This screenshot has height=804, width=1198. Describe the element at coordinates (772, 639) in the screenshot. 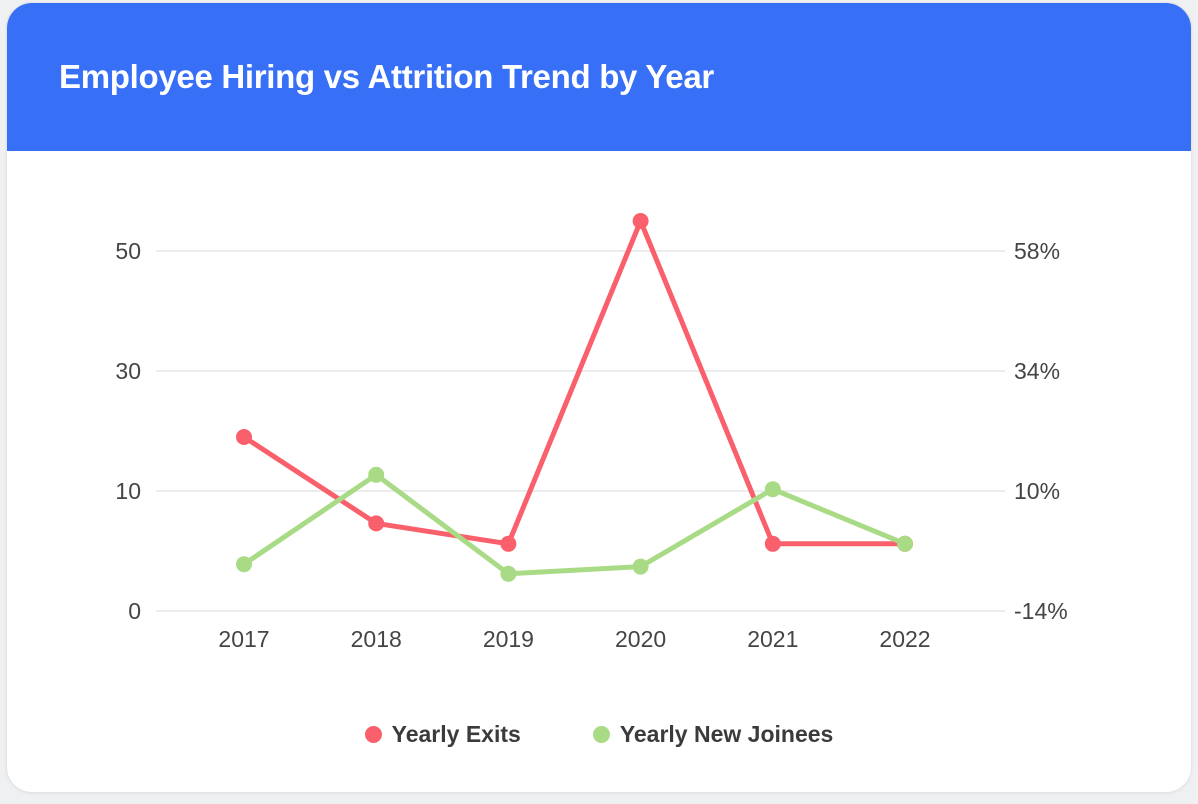

I see `x-axis-label: 2021` at that location.